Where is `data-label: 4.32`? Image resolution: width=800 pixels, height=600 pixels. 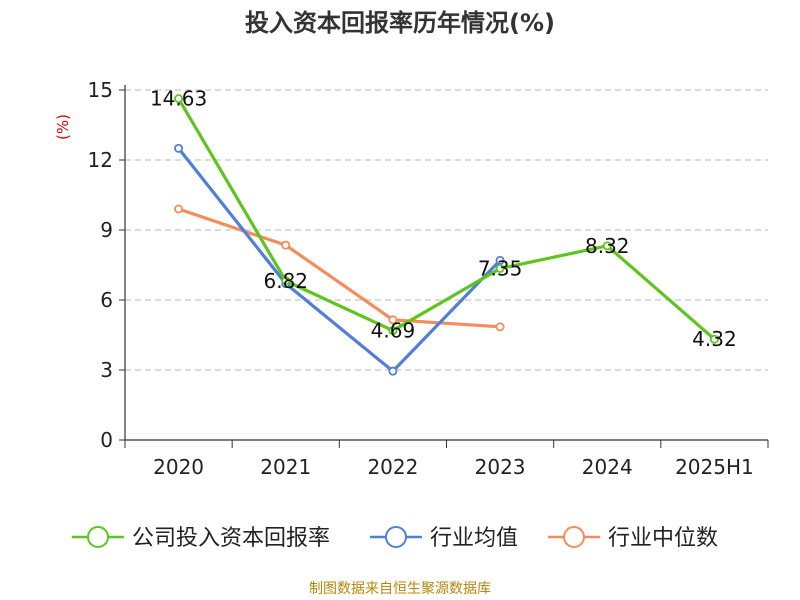
data-label: 4.32 is located at coordinates (714, 339).